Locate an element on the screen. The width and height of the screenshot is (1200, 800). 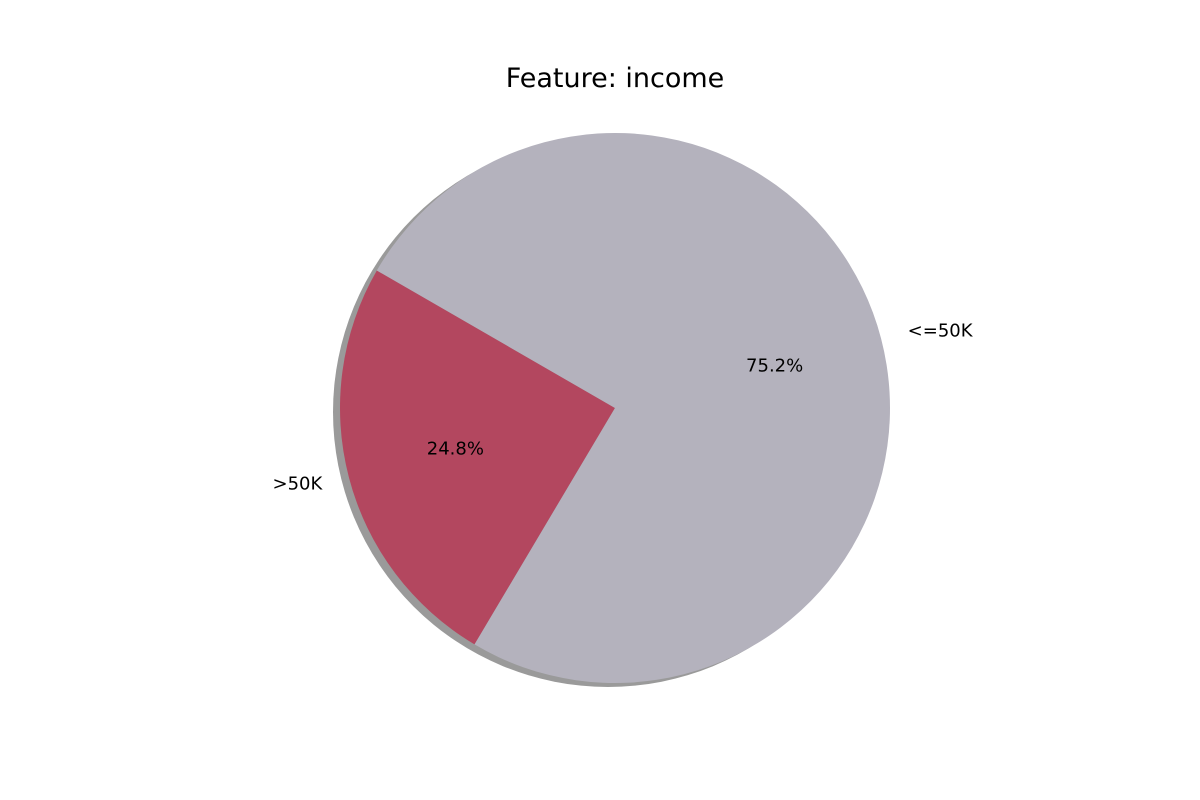
pie-labels: >50K 24.8% <=50K 75.2% is located at coordinates (623, 408).